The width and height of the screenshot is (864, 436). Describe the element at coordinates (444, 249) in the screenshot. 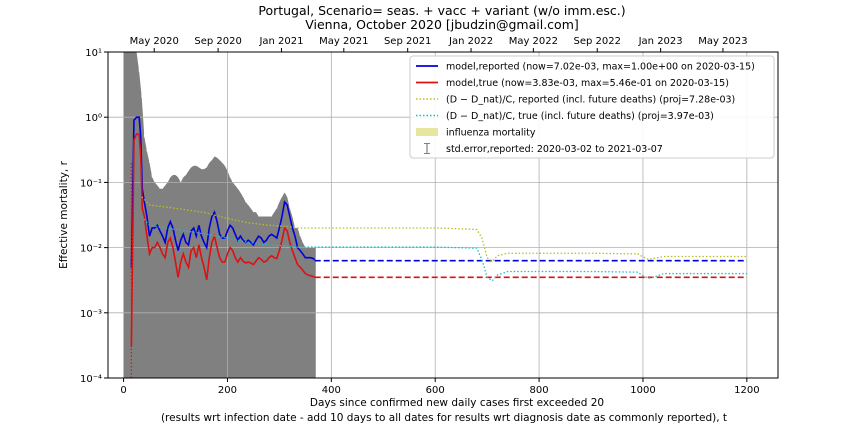

I see `series-line--d-d-nat-c-true-incl-future-deaths-` at that location.